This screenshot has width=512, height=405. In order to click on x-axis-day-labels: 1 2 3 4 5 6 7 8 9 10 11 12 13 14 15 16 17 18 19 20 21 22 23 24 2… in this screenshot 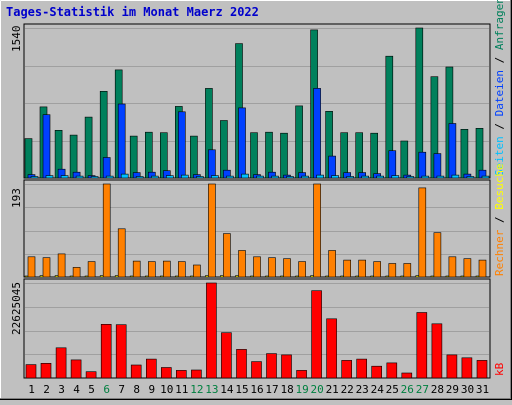, I will do `click(258, 389)`.